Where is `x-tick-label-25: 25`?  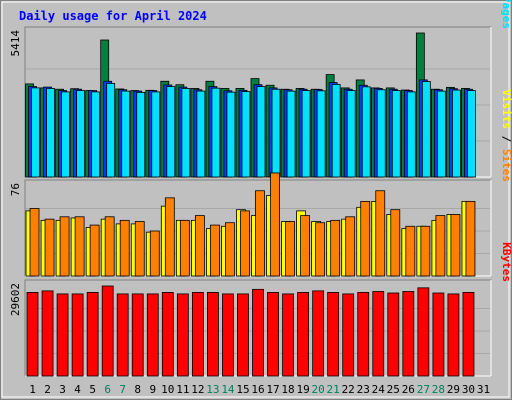 x-tick-label-25: 25 is located at coordinates (393, 389).